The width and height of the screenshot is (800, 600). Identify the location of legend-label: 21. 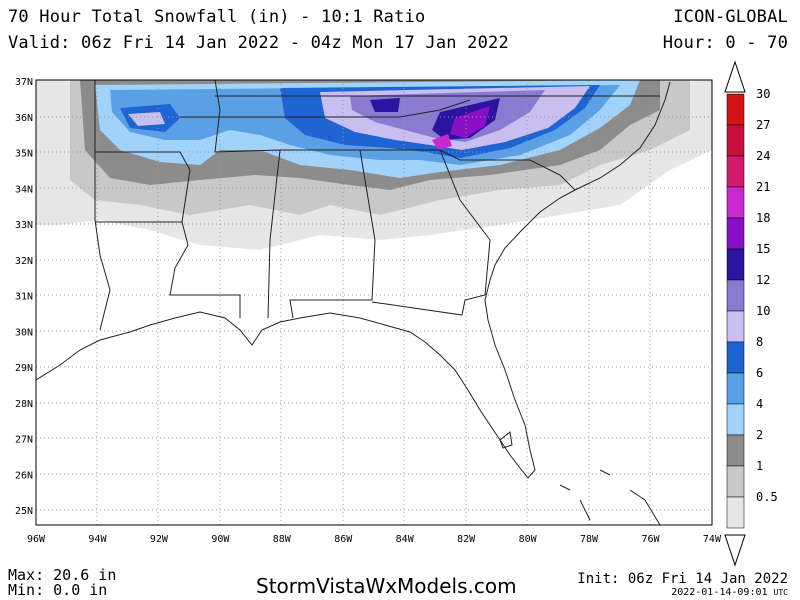
(763, 187).